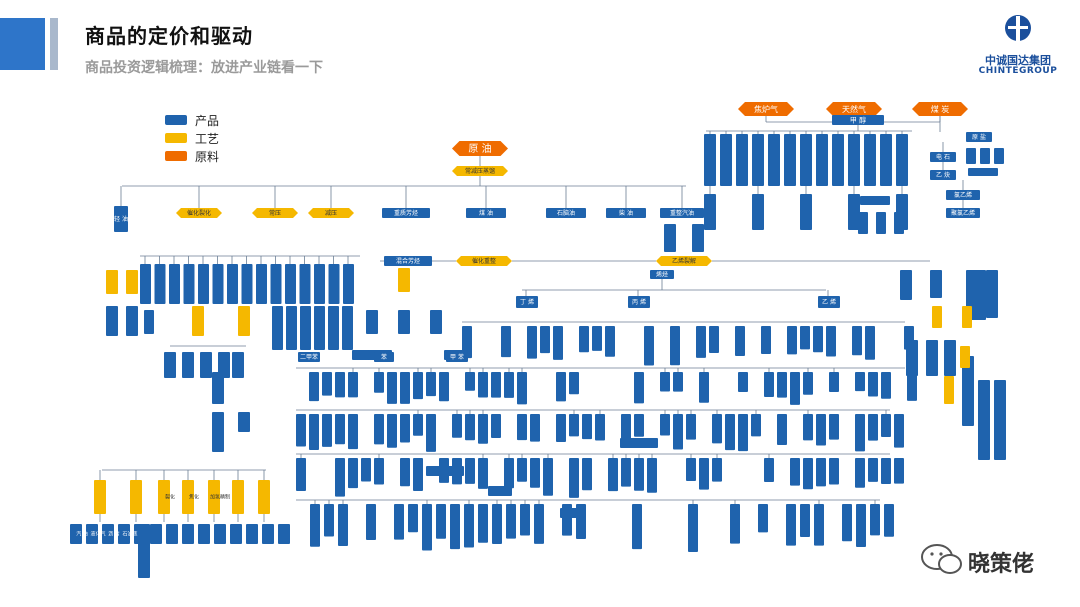 The image size is (1080, 607). I want to click on legend-label-product: 产品, so click(207, 121).